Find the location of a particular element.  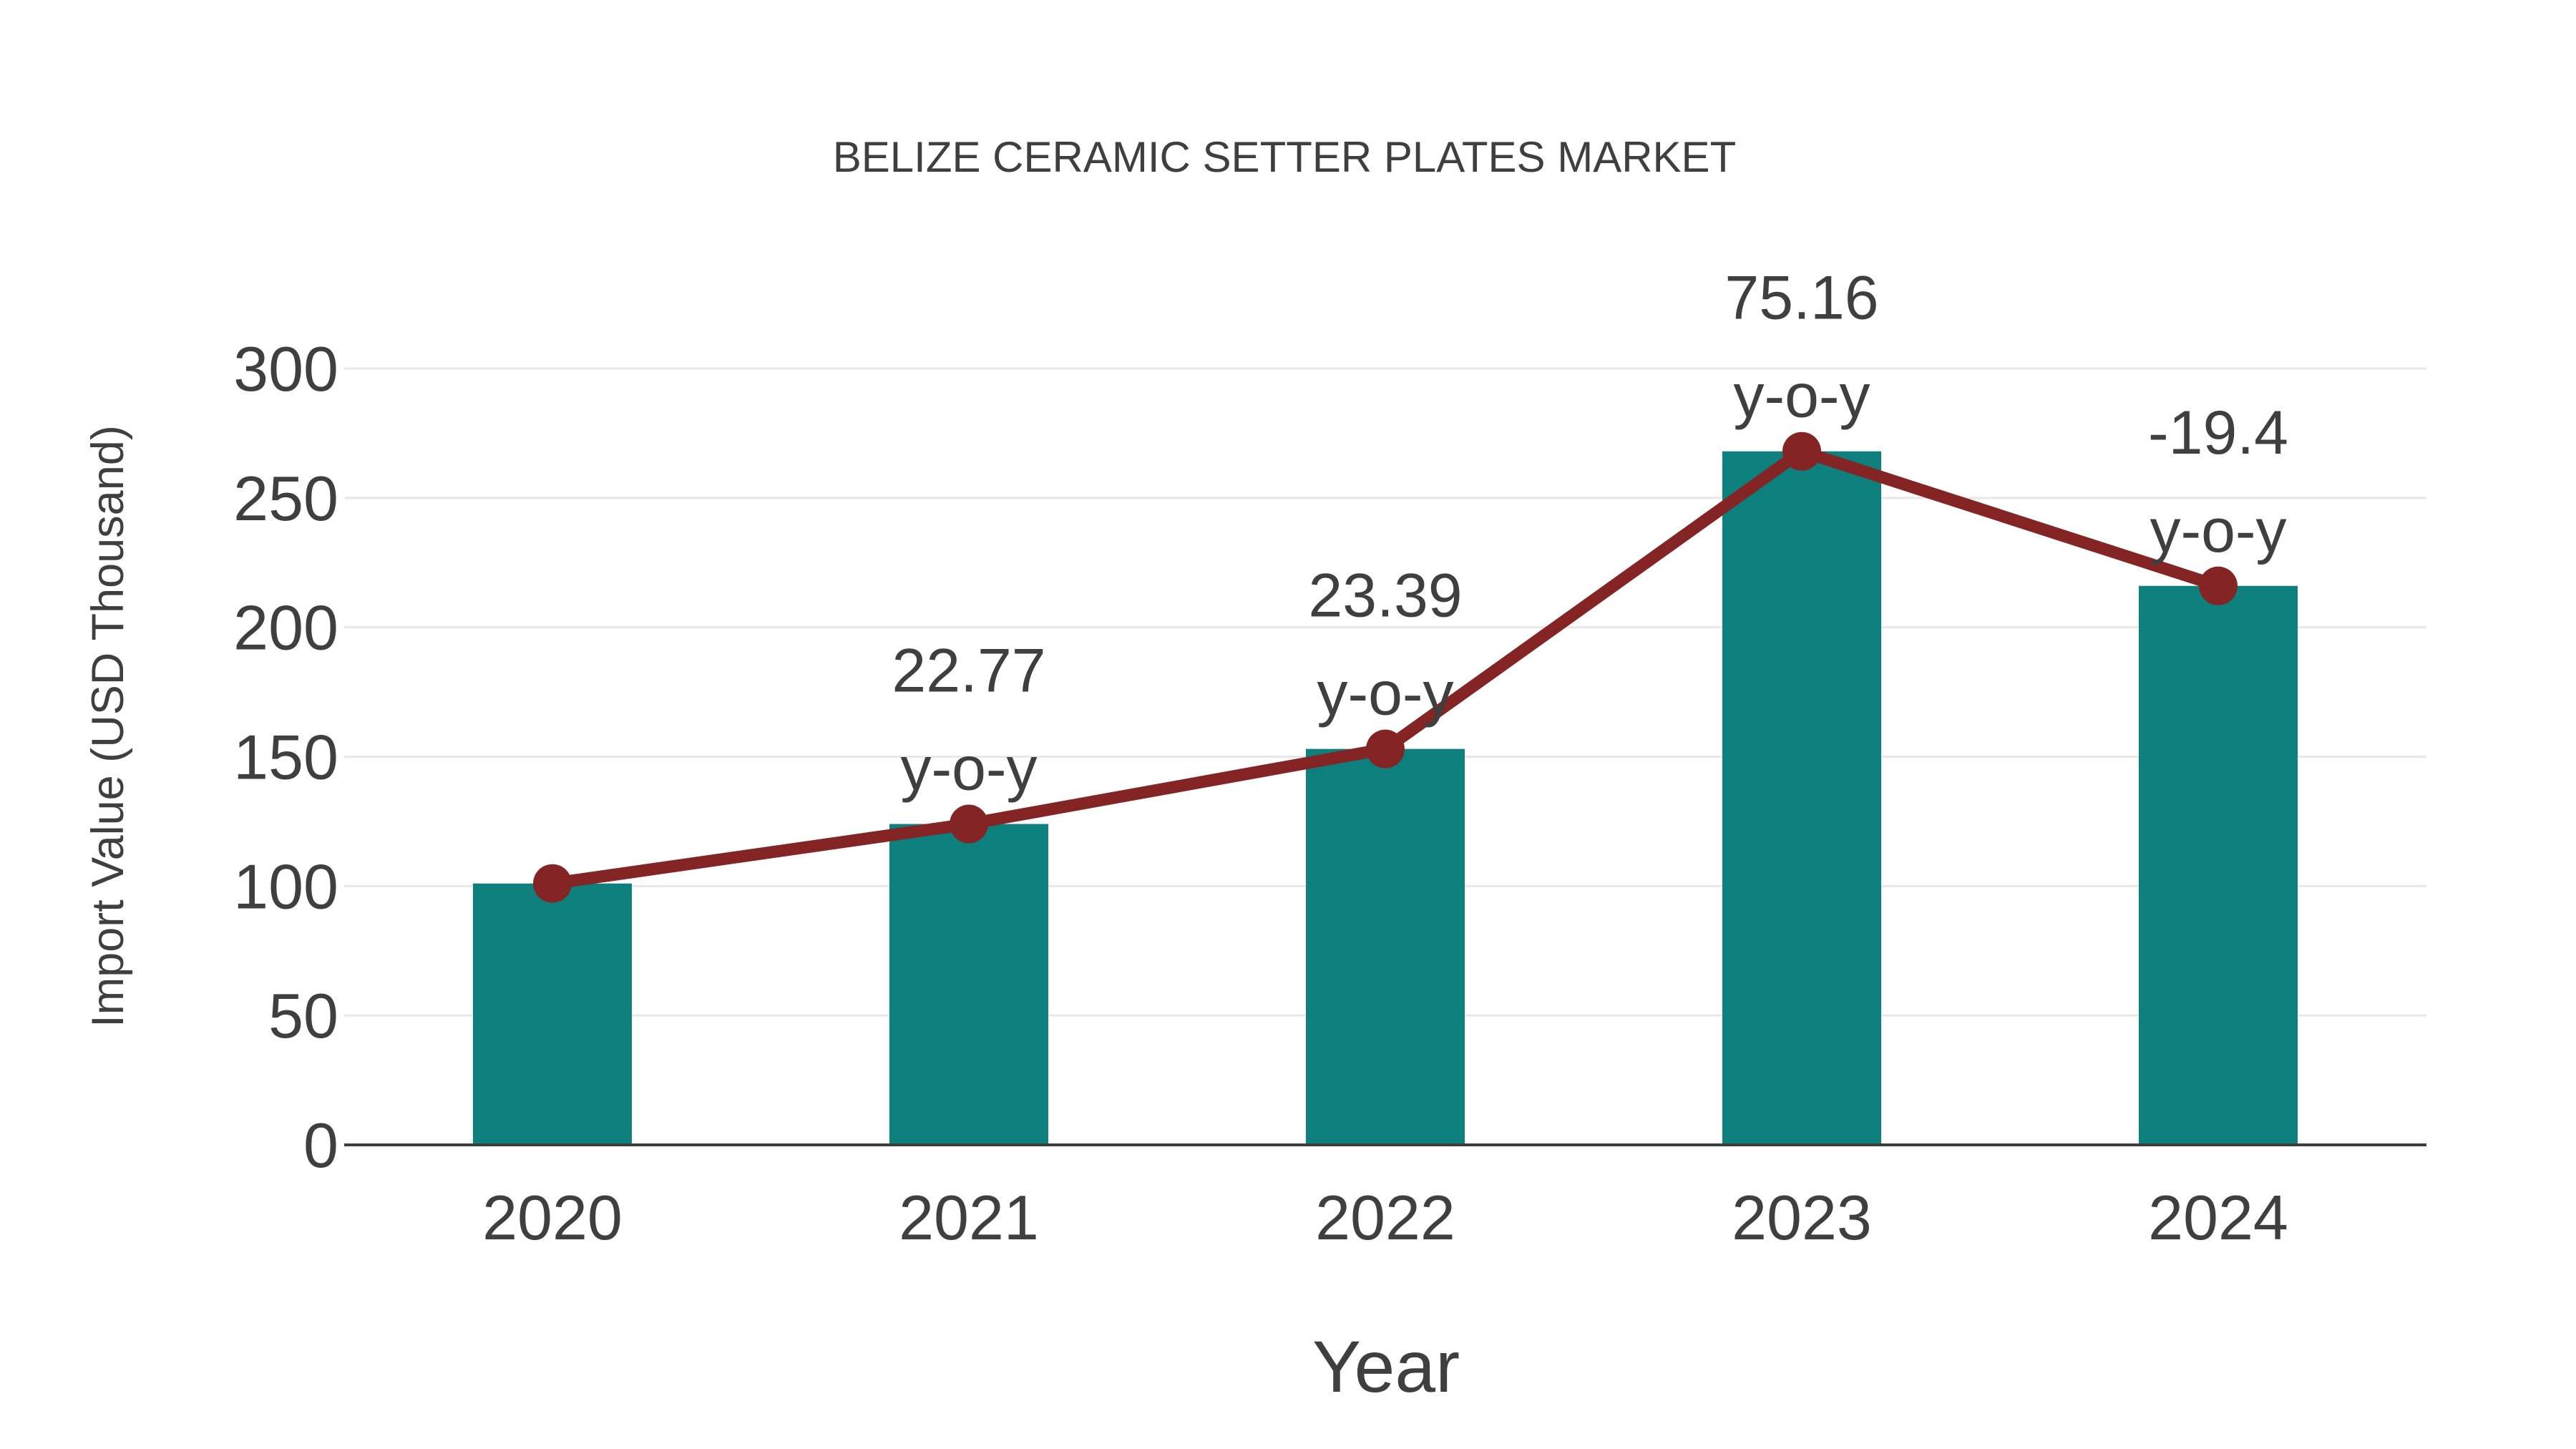

trend-marker-2020 is located at coordinates (552, 883).